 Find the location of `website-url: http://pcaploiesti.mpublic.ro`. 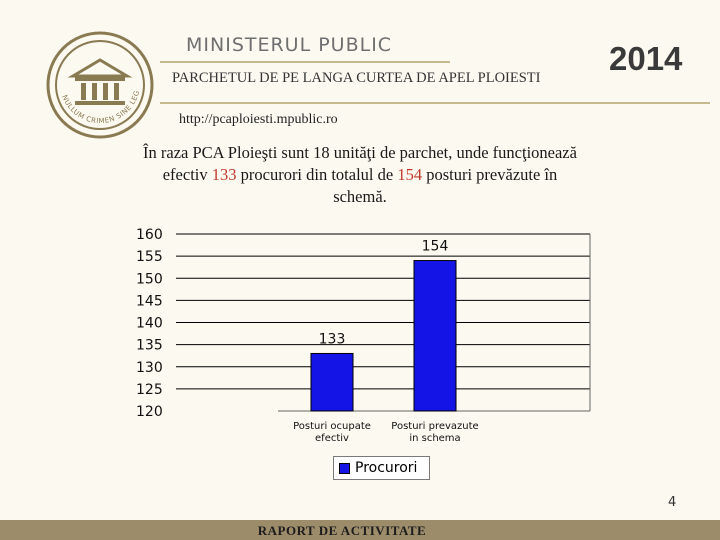

website-url: http://pcaploiesti.mpublic.ro is located at coordinates (258, 119).